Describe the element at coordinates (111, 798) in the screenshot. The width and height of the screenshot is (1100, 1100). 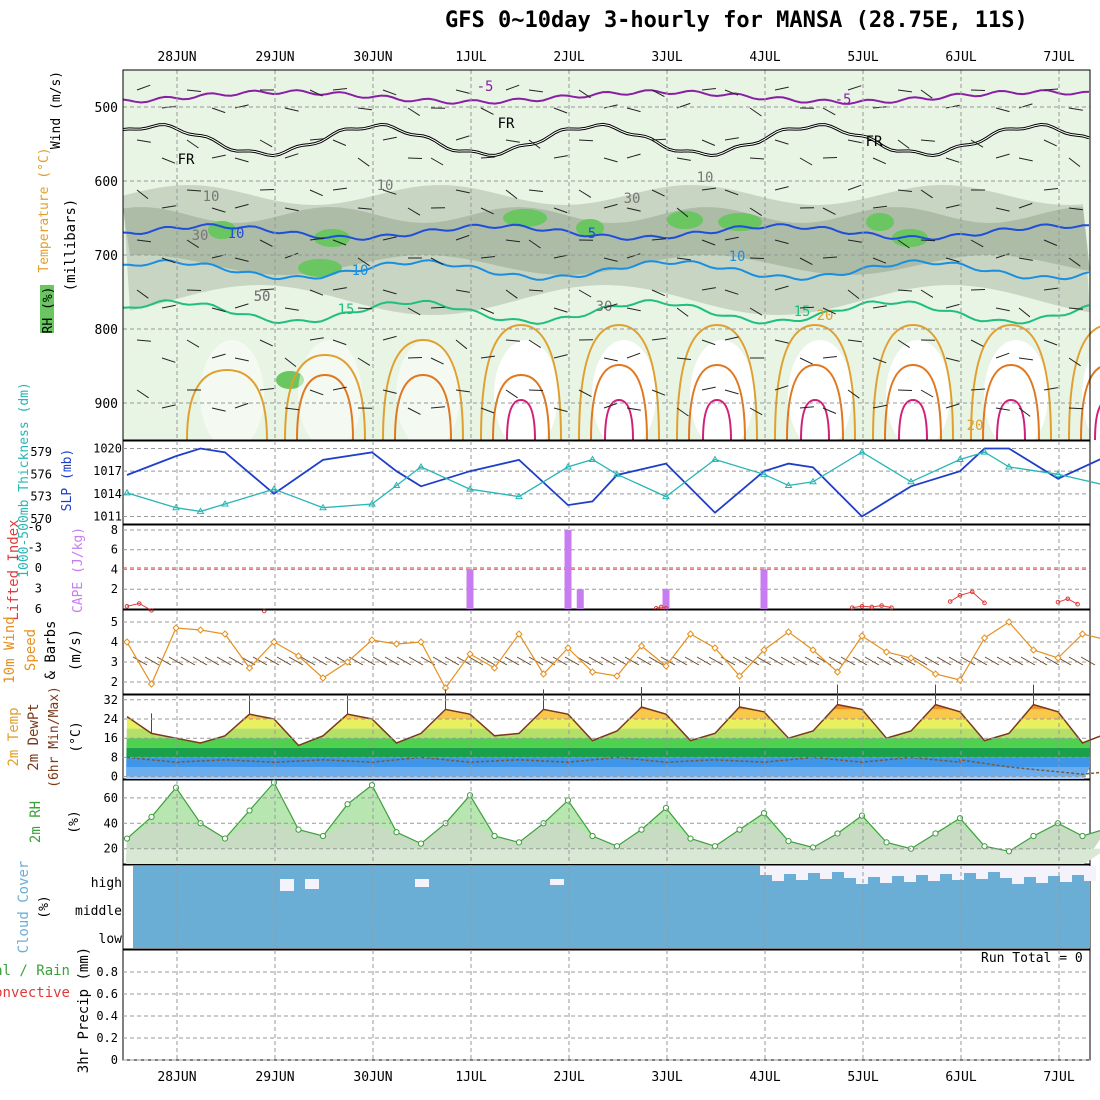
I see `rh-tick-label: 60` at that location.